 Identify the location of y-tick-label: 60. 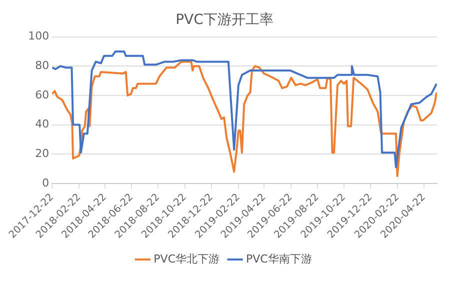
(42, 95).